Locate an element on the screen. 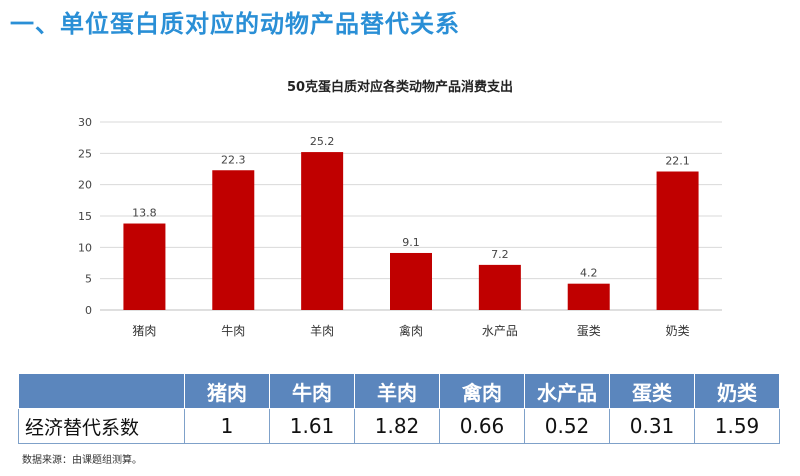 The width and height of the screenshot is (800, 476). table-header-row: 猪肉 牛肉 羊肉 禽肉 水产品 蛋类 奶类 is located at coordinates (399, 391).